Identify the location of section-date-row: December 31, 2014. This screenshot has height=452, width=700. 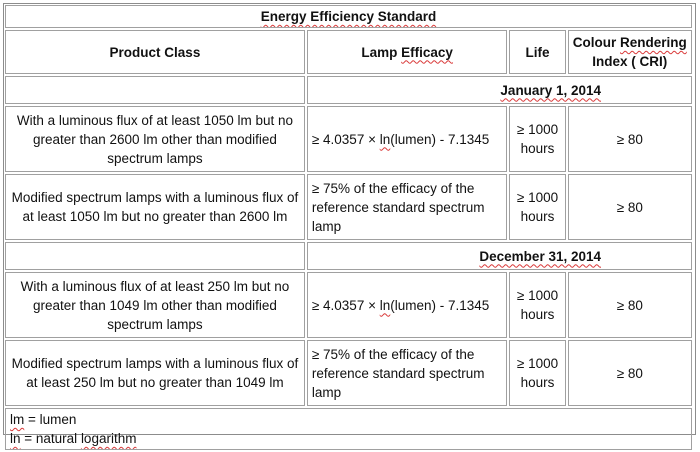
(348, 256).